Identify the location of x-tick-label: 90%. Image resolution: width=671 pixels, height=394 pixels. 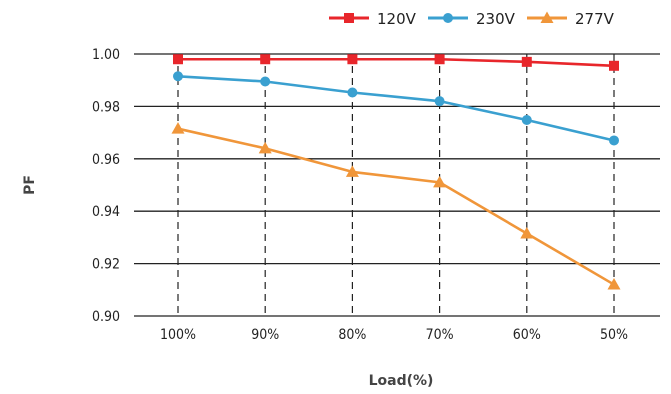
(265, 335).